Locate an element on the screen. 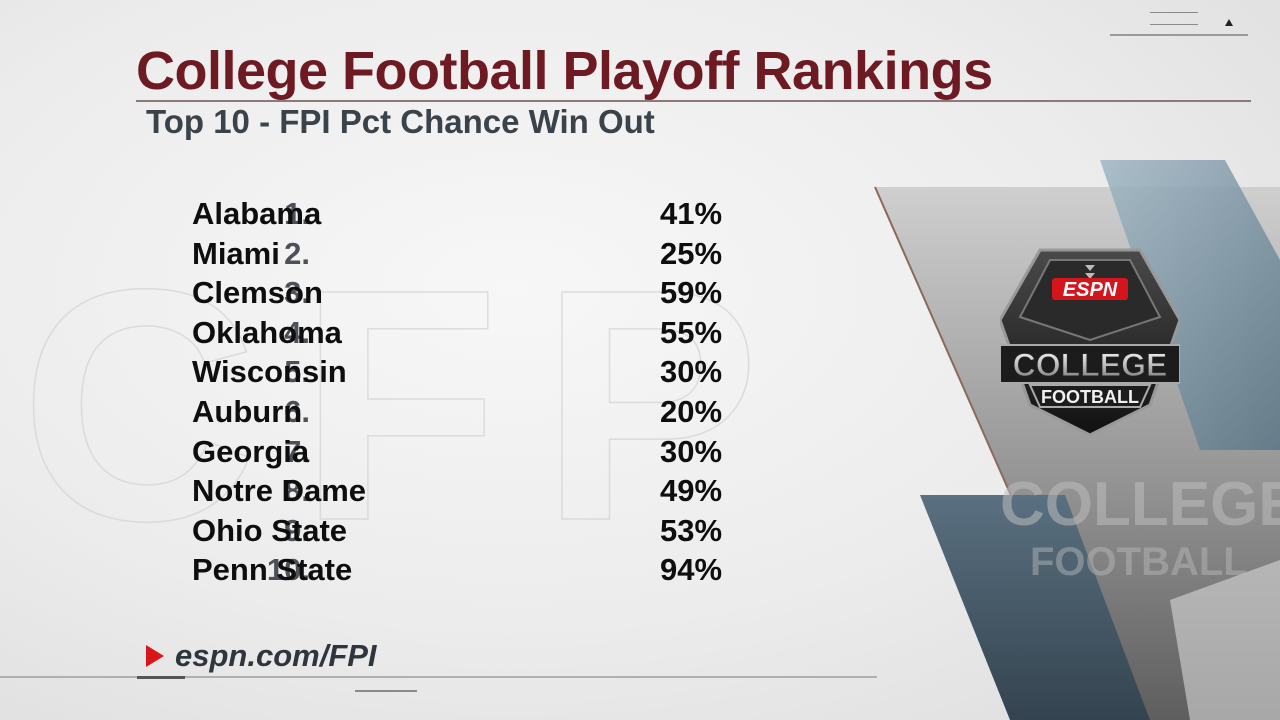 The image size is (1280, 720). ranking-row: 9. Ohio State 53% is located at coordinates (440, 531).